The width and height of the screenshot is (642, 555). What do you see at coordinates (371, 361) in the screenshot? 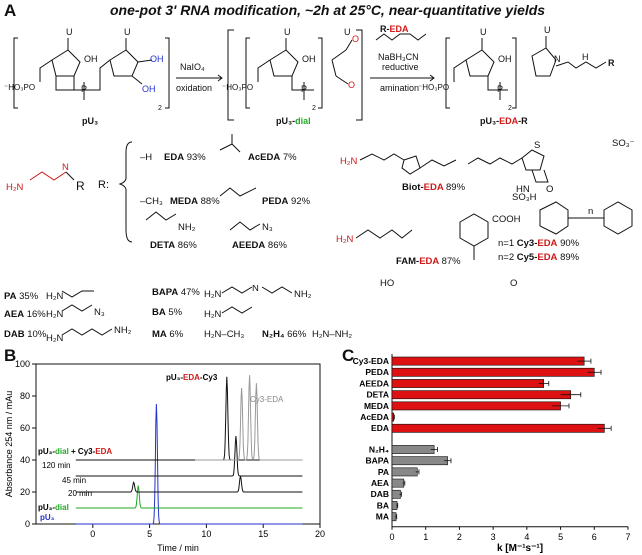
I see `rate-category-label: Cy3-EDA` at bounding box center [371, 361].